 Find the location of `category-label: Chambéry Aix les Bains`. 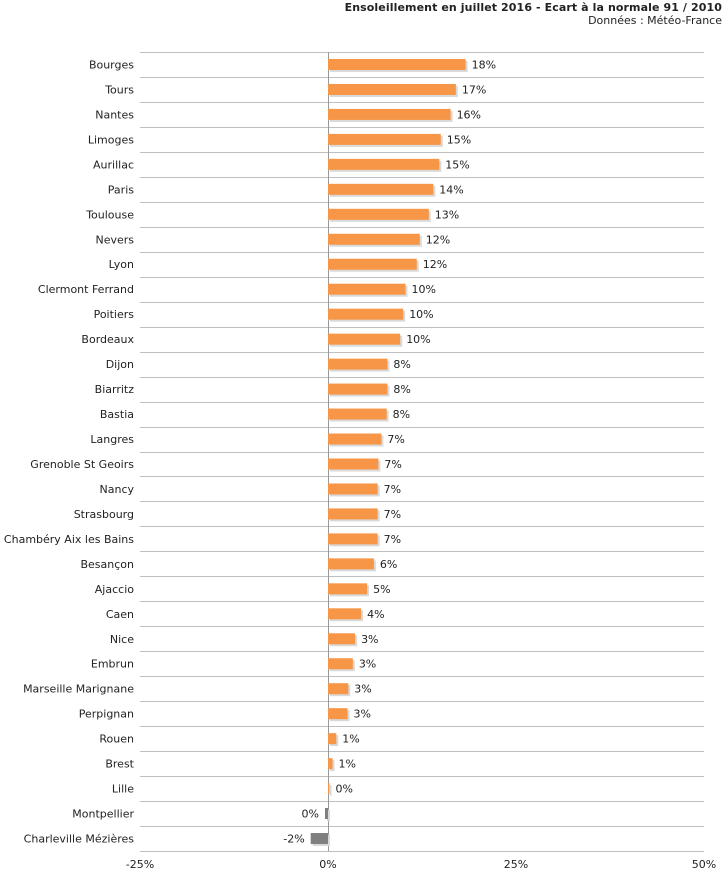

category-label: Chambéry Aix les Bains is located at coordinates (69, 539).